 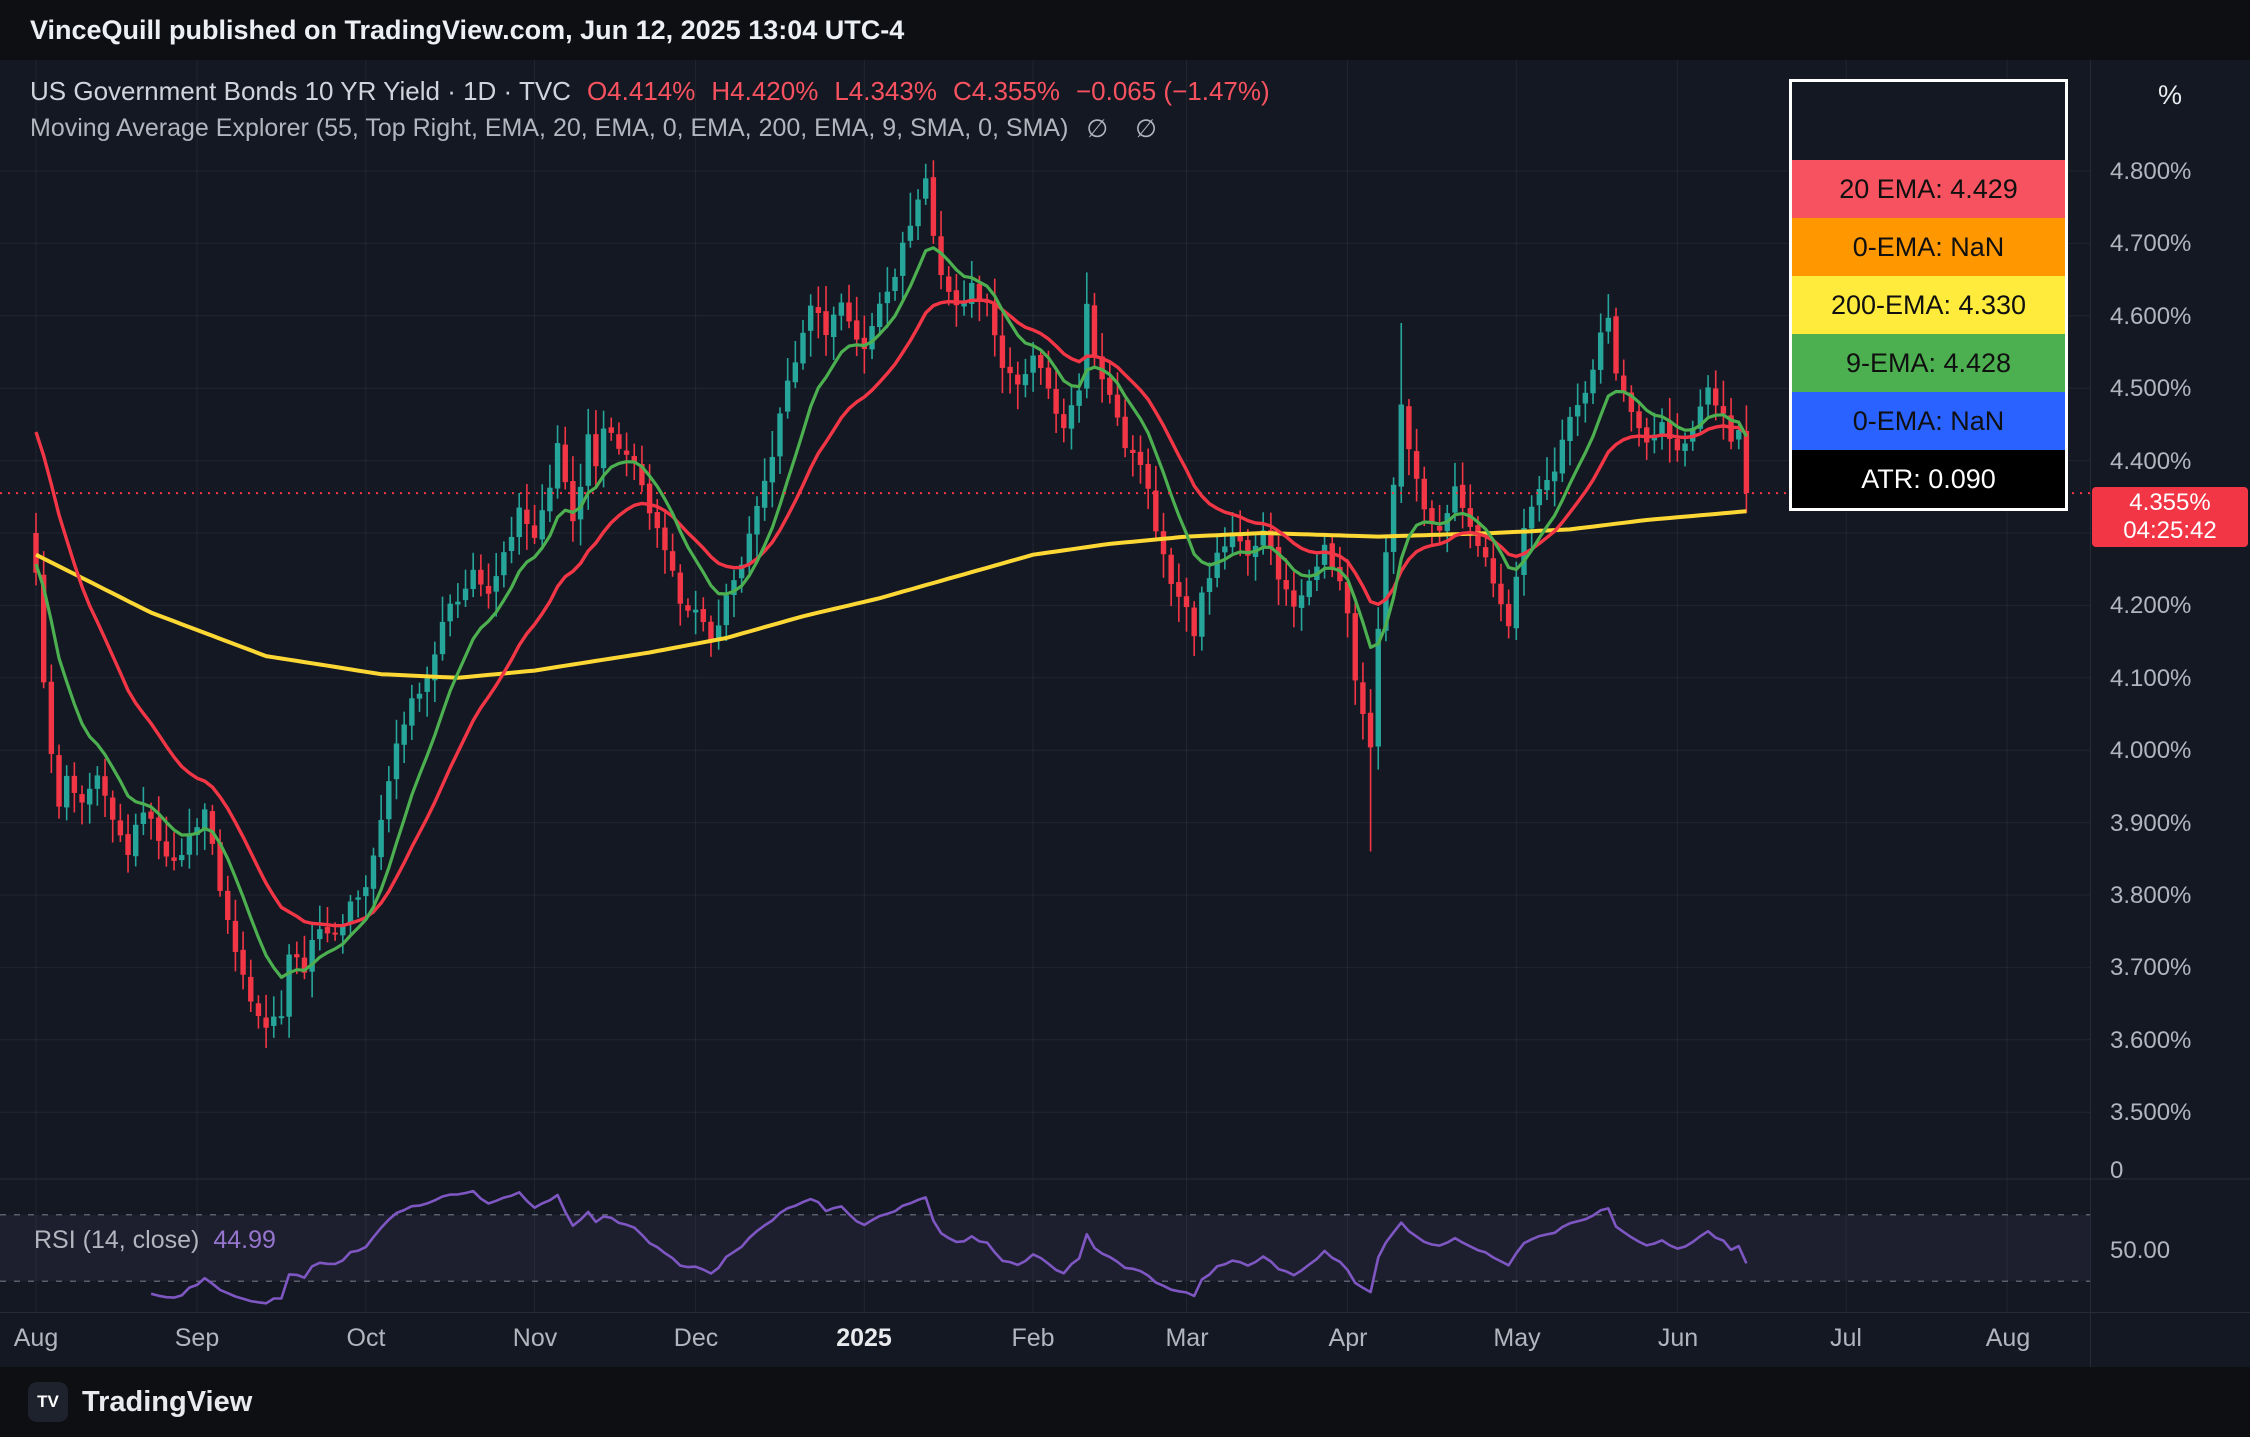 What do you see at coordinates (2151, 1040) in the screenshot?
I see `price-tick: 3.600%` at bounding box center [2151, 1040].